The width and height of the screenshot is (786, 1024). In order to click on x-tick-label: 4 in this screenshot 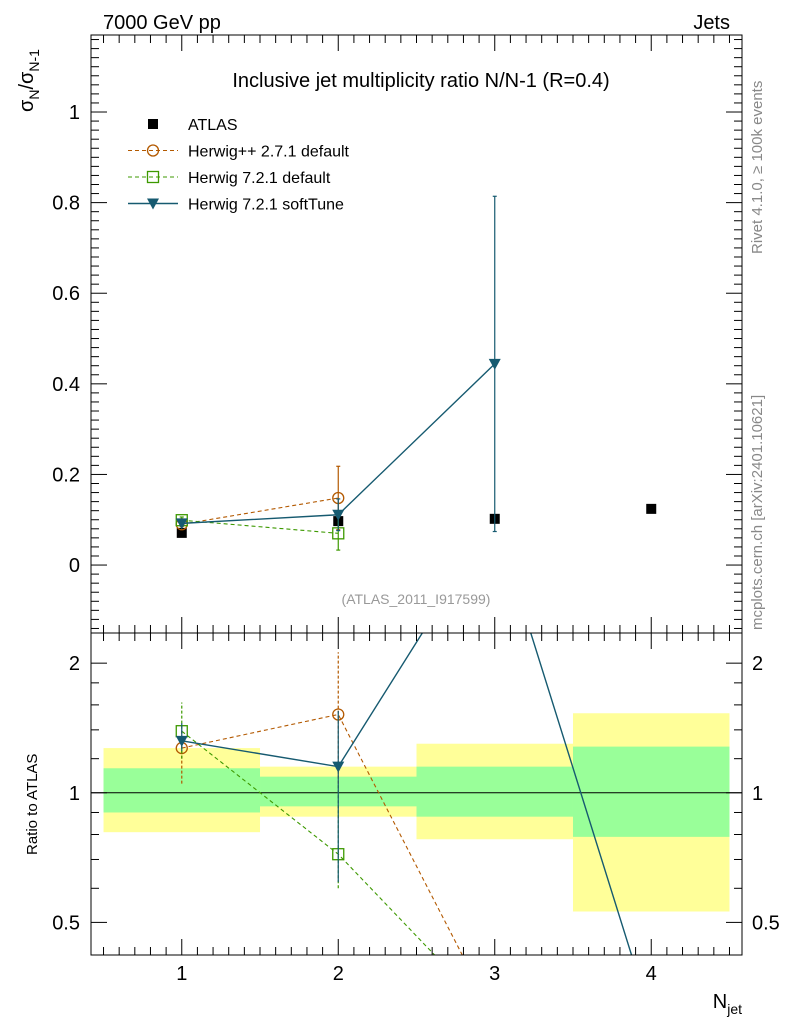, I will do `click(651, 974)`.